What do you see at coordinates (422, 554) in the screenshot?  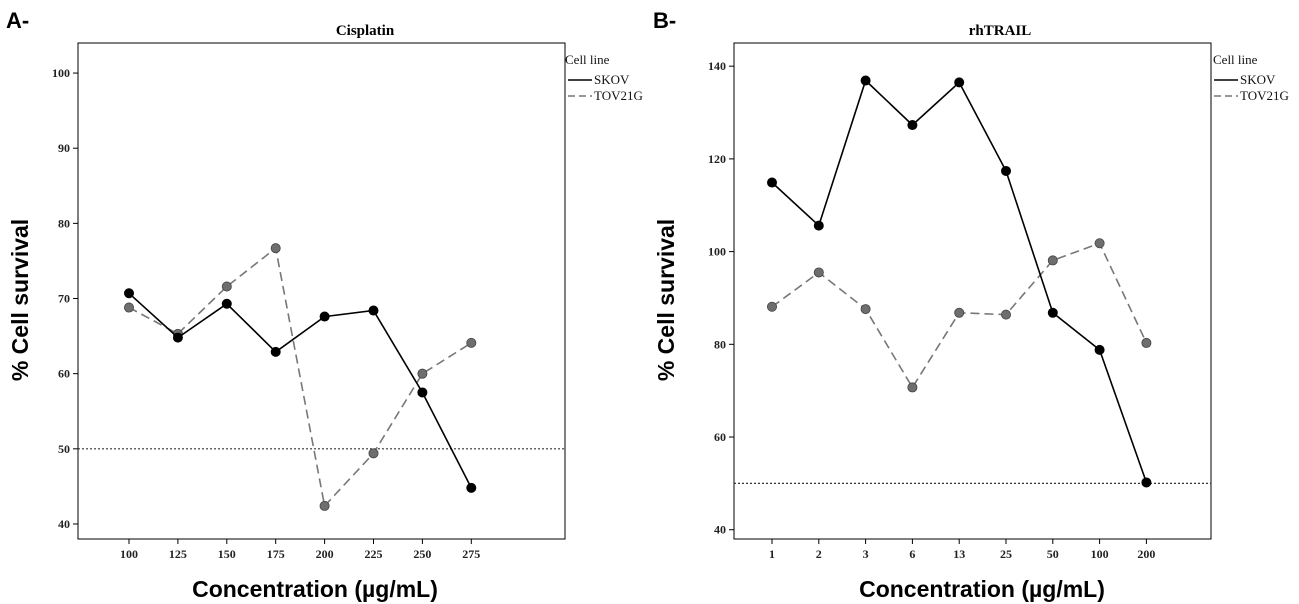 I see `panel-a-x-tick-label: 250` at bounding box center [422, 554].